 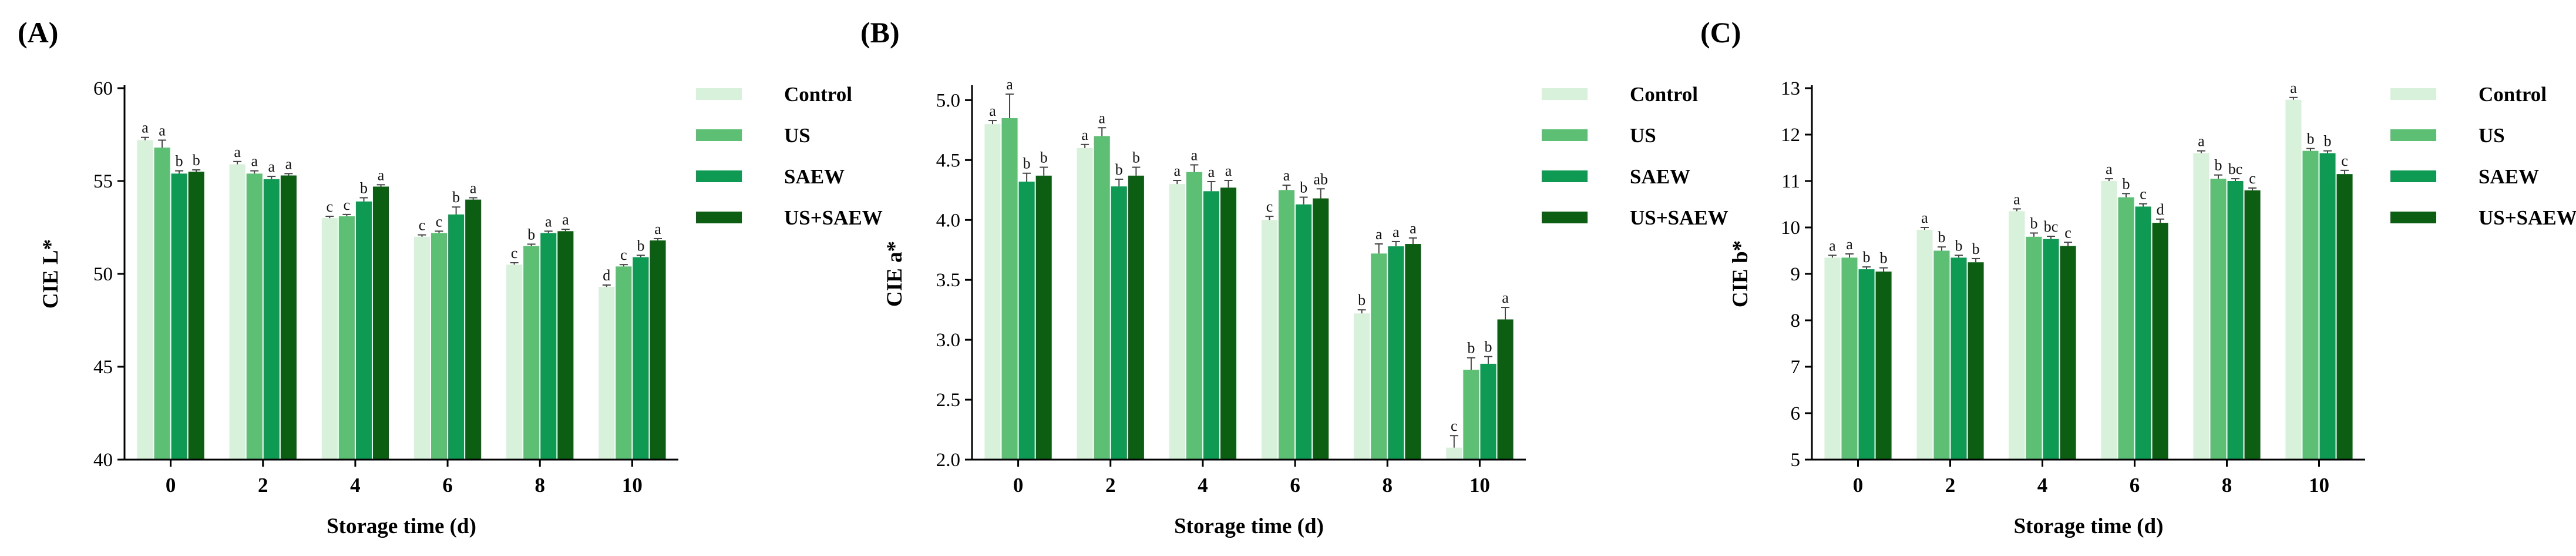 What do you see at coordinates (1796, 413) in the screenshot?
I see `y-tick-label: 6` at bounding box center [1796, 413].